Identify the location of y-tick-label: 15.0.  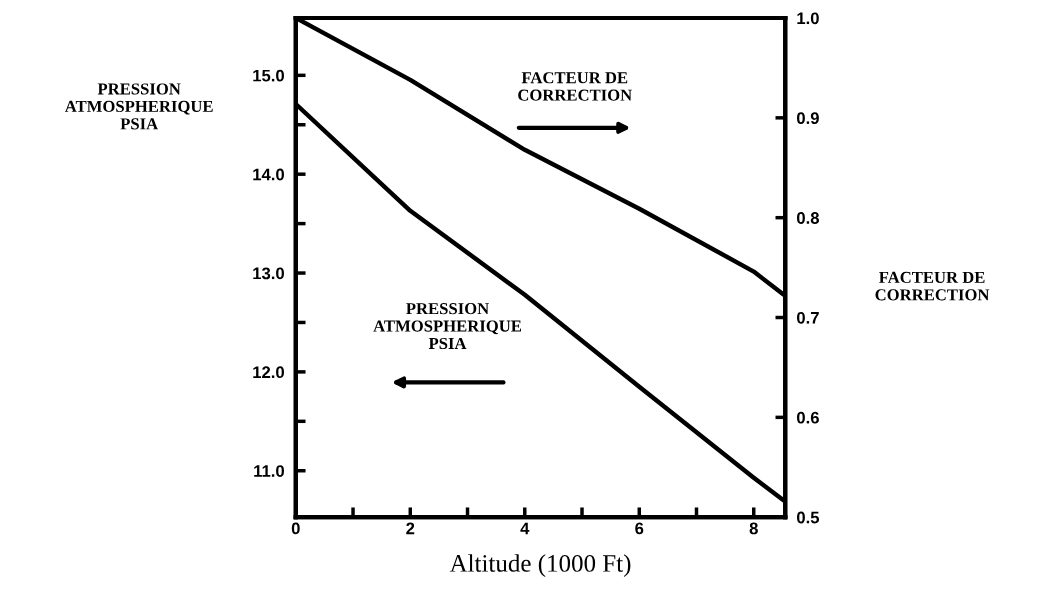
(268, 75).